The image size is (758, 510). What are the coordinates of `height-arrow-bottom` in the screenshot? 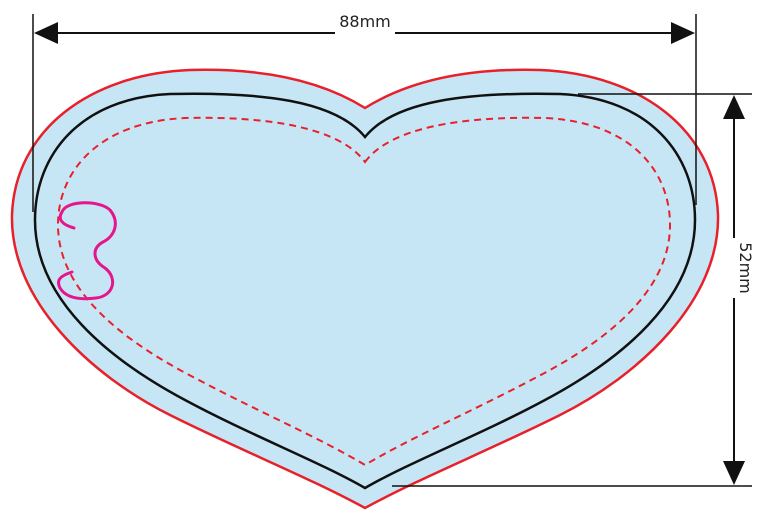 It's located at (734, 473).